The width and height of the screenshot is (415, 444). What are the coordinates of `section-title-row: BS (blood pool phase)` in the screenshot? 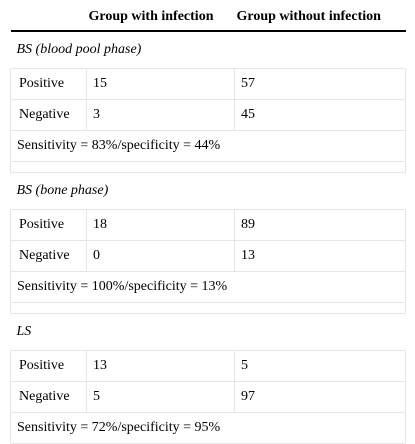 It's located at (208, 50).